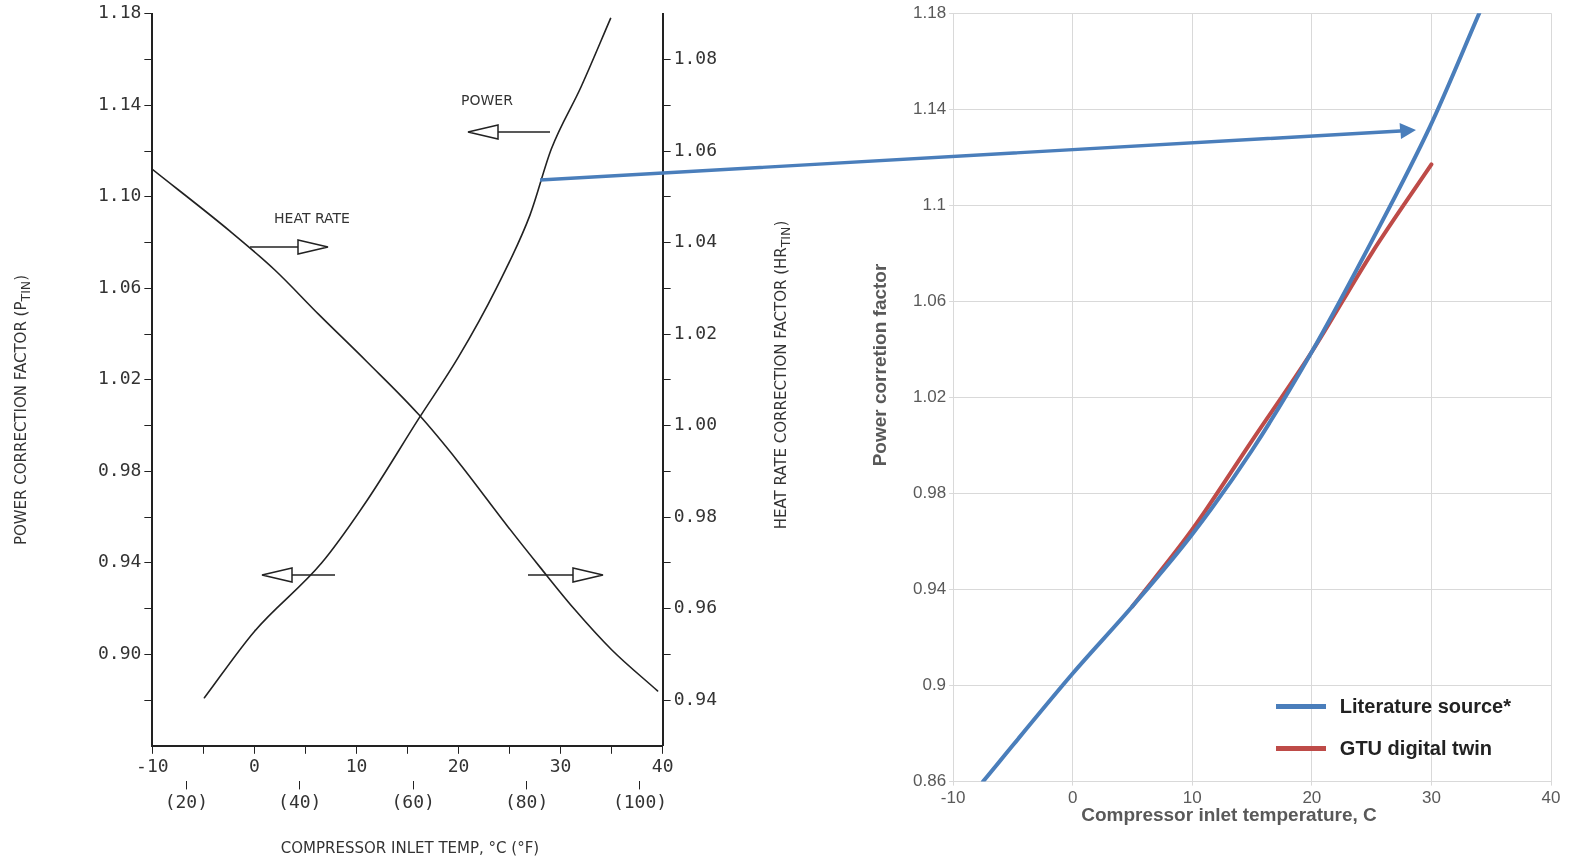  I want to click on y2-tick-label: 0.96, so click(695, 607).